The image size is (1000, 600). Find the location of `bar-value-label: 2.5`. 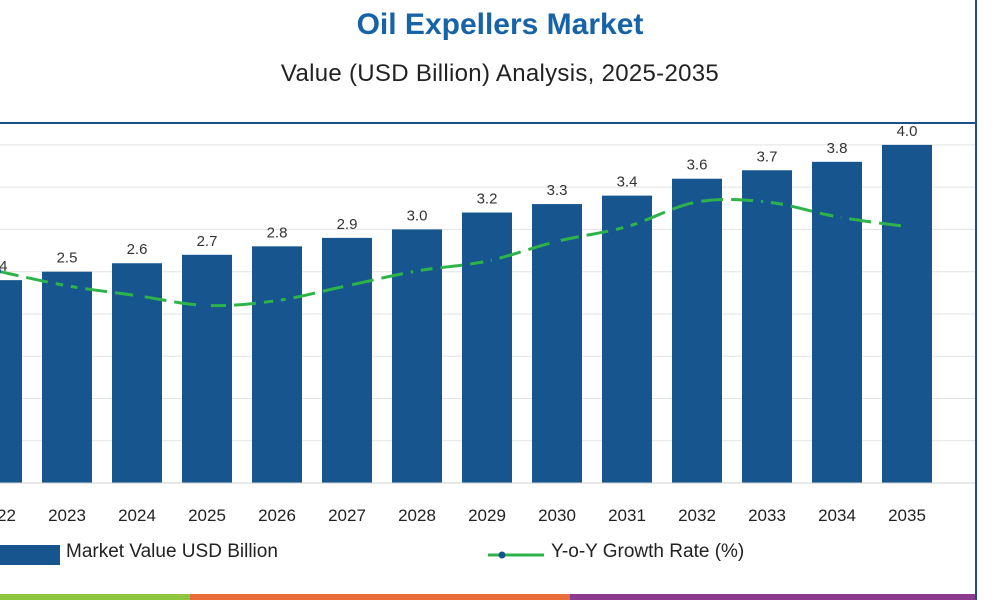

bar-value-label: 2.5 is located at coordinates (67, 258).